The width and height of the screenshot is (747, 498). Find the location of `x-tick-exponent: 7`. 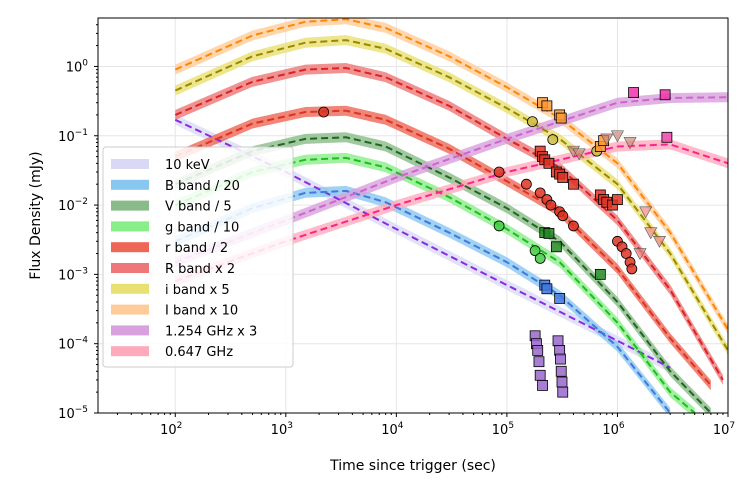

x-tick-exponent: 7 is located at coordinates (732, 426).